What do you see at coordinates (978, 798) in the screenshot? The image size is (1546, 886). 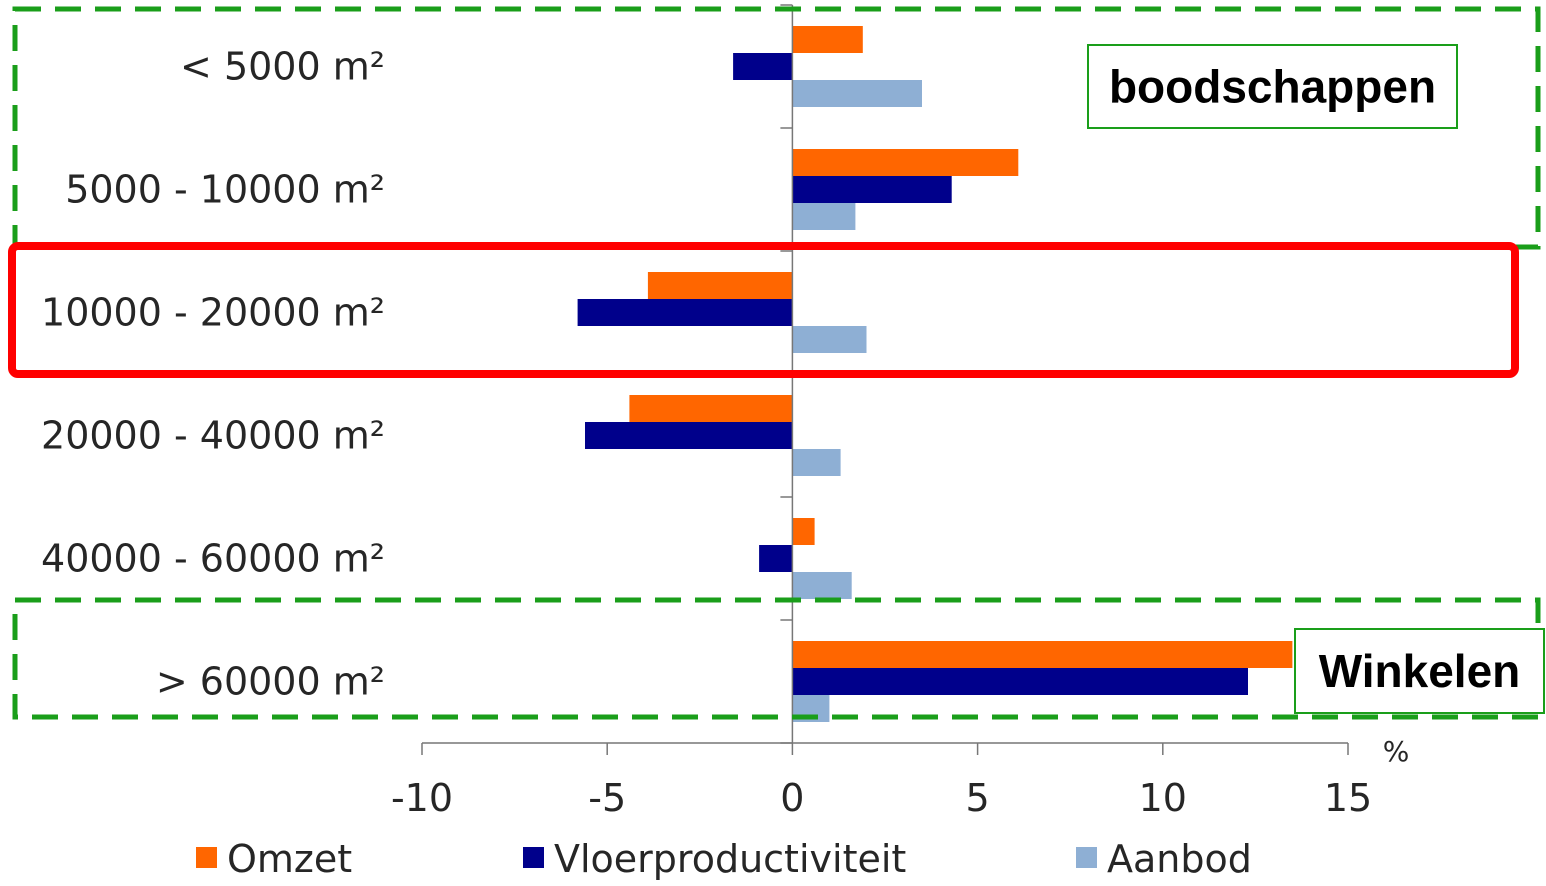 I see `x-tick-label-5: 5` at bounding box center [978, 798].